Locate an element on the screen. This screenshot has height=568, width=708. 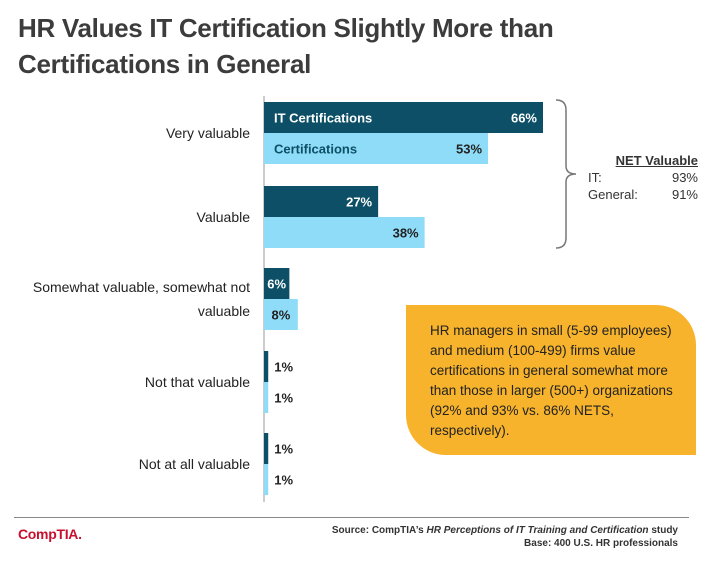
bar-value-label: 66% is located at coordinates (524, 118).